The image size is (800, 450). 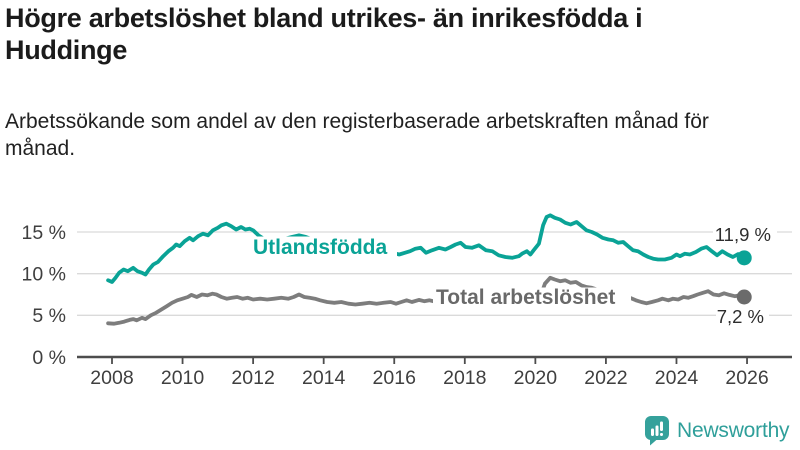 I want to click on x-tick-label: 2020, so click(x=536, y=378).